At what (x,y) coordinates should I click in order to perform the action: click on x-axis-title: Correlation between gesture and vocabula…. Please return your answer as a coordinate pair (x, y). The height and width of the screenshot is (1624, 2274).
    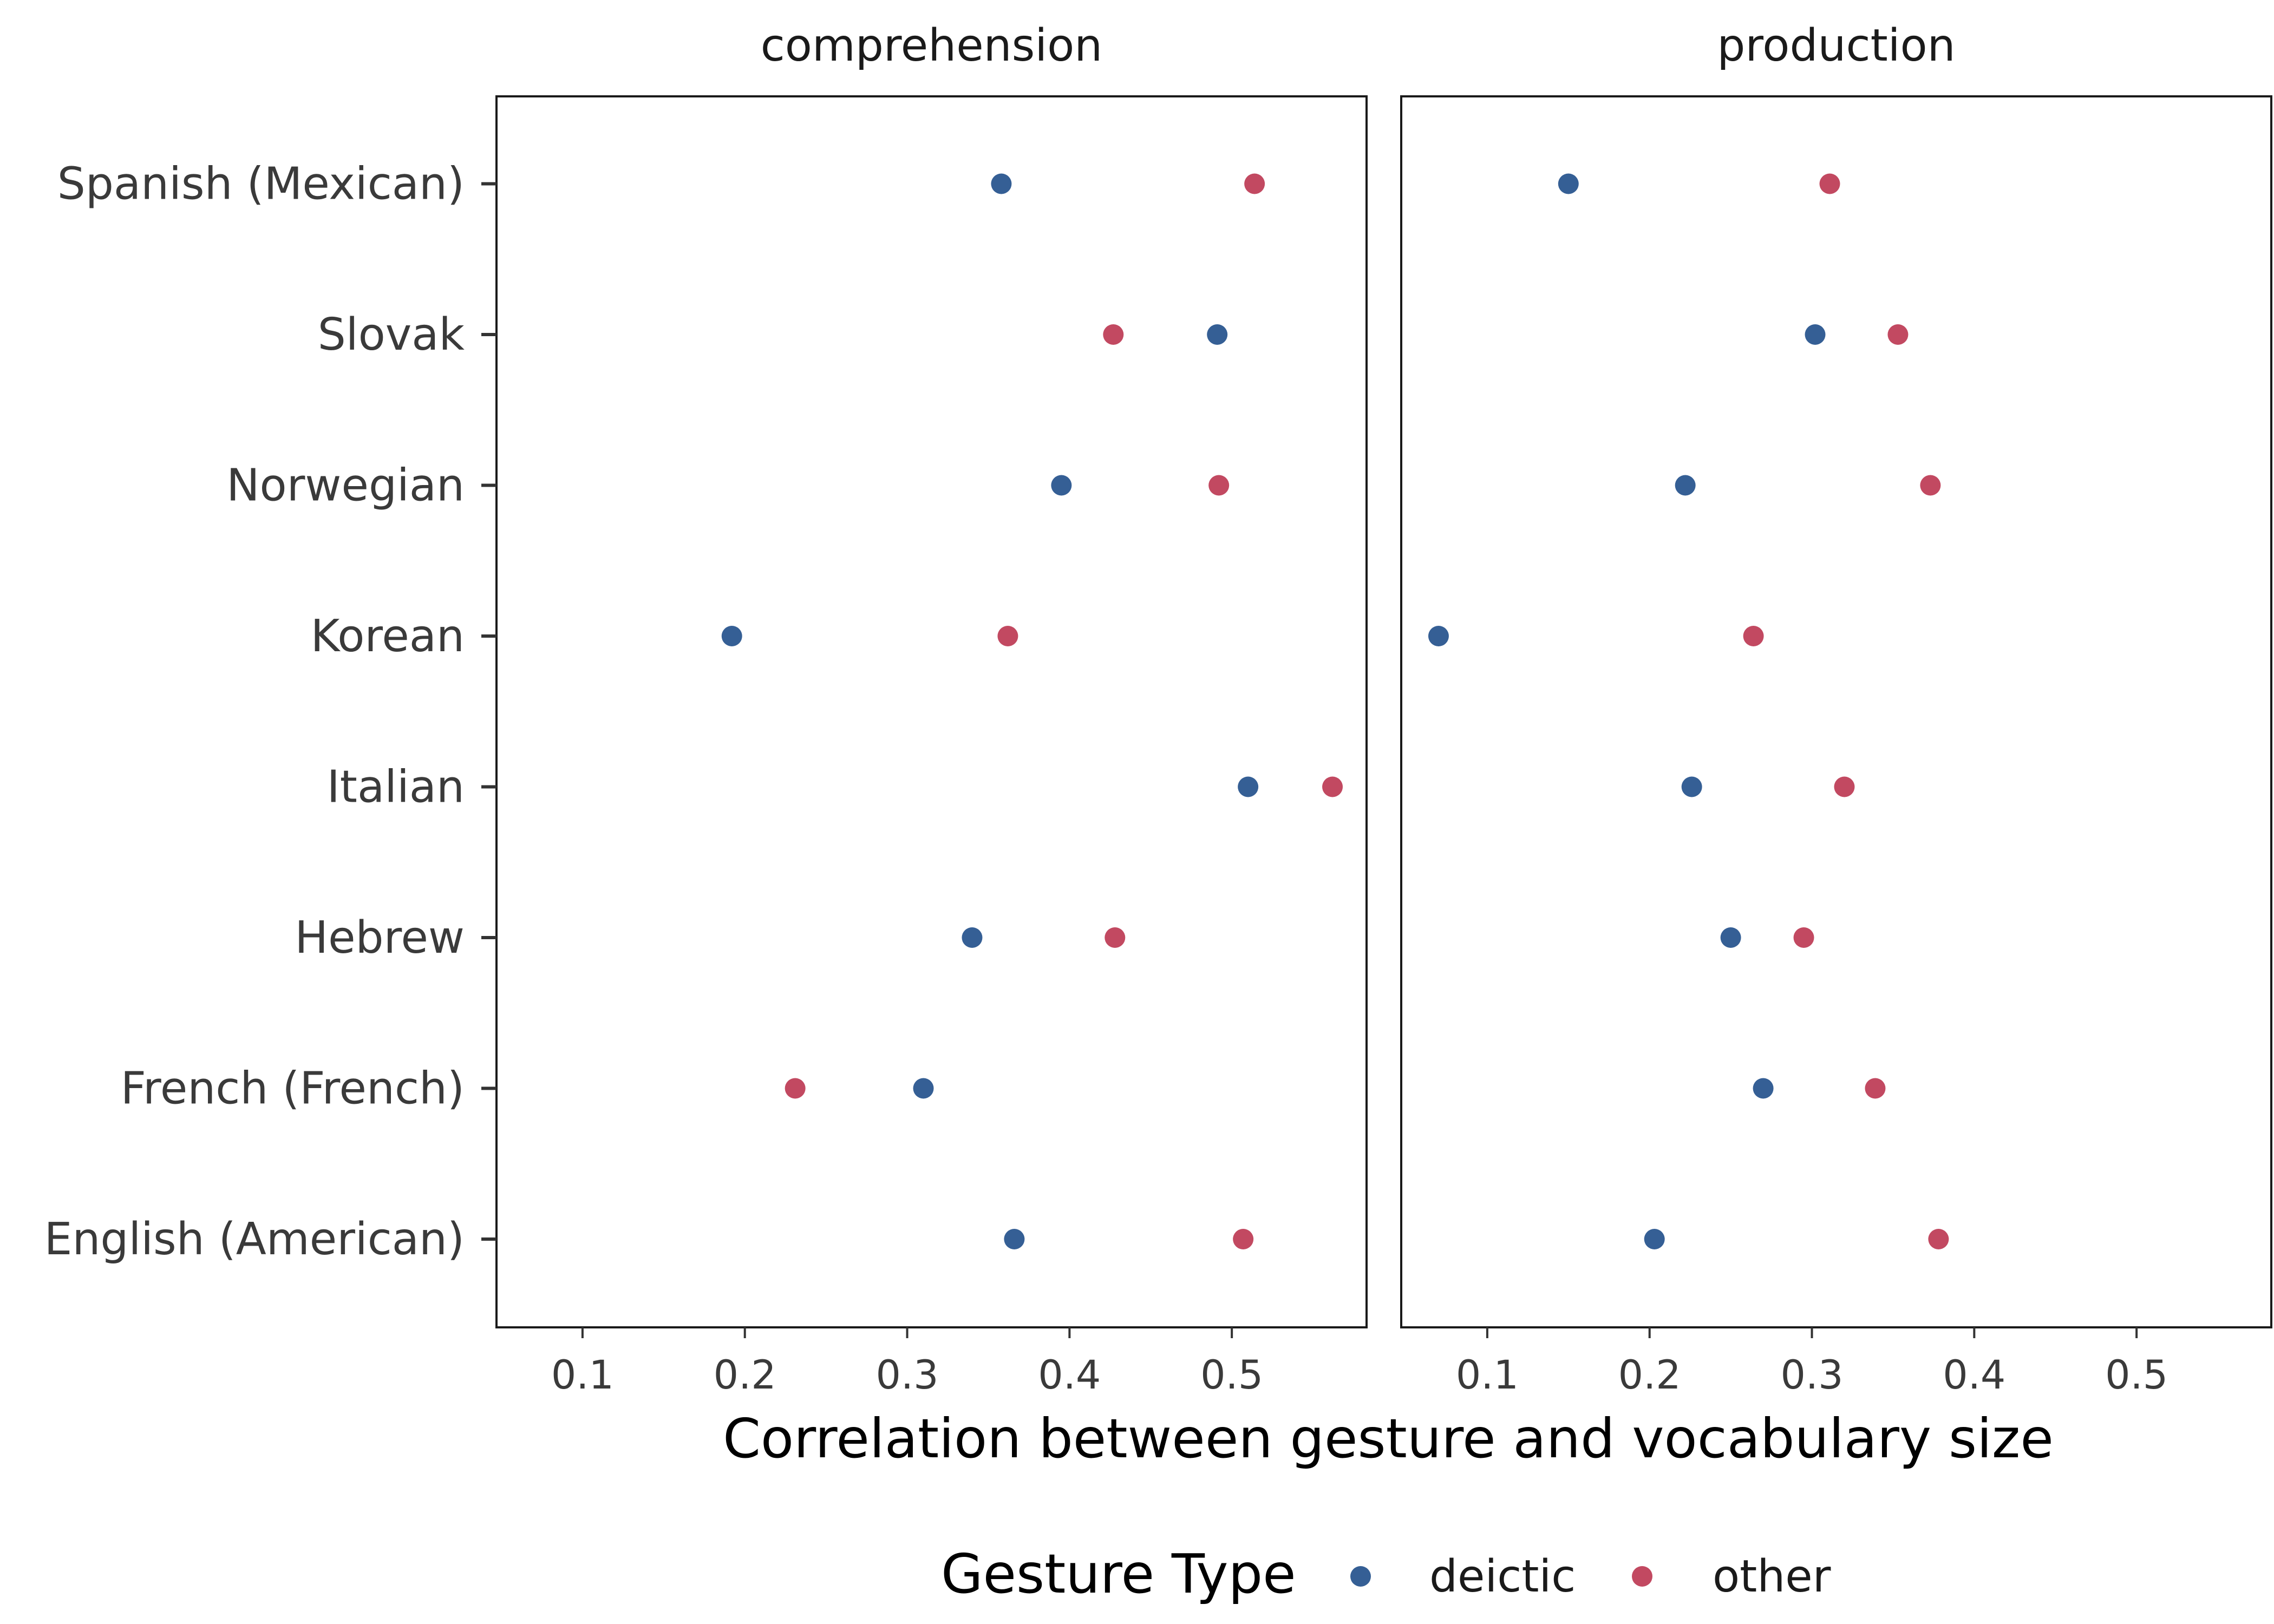
    Looking at the image, I should click on (1389, 1438).